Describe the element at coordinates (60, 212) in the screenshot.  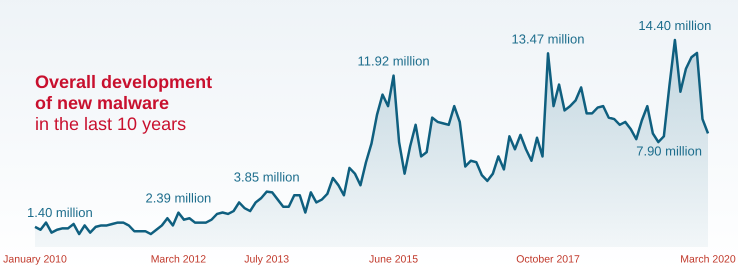
I see `data-label: 1.40 million` at that location.